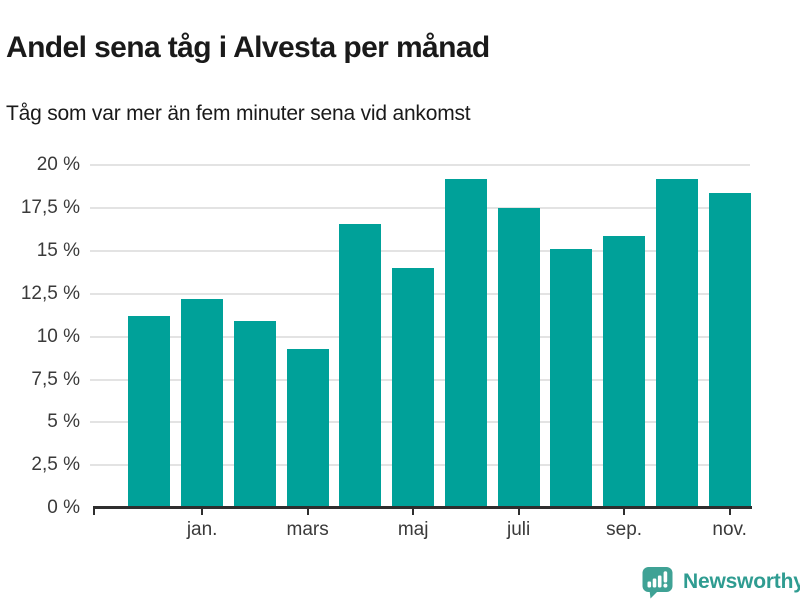  What do you see at coordinates (729, 350) in the screenshot?
I see `bar-nov` at bounding box center [729, 350].